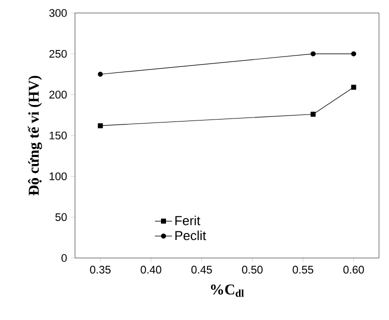 The height and width of the screenshot is (320, 389). I want to click on x-tick-label: 0.55, so click(303, 270).